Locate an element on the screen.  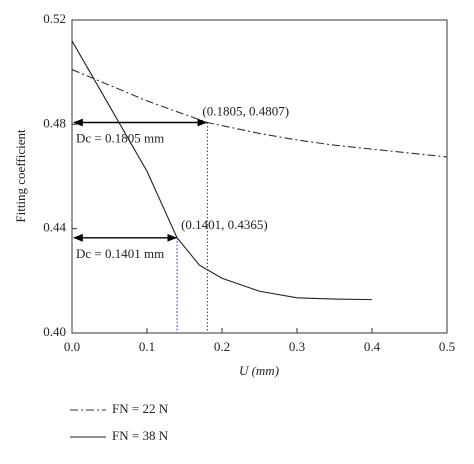
dimension-label: Dc = 0.1401 mm is located at coordinates (120, 253).